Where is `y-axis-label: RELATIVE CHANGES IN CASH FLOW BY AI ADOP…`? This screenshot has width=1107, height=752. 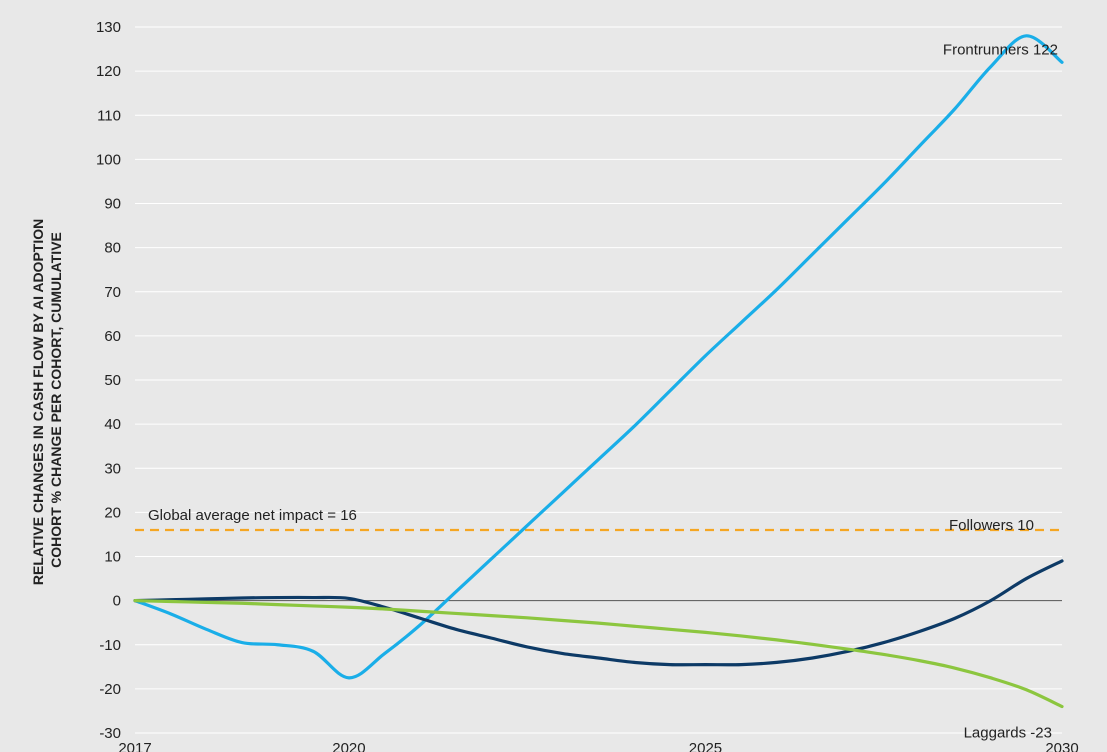 y-axis-label: RELATIVE CHANGES IN CASH FLOW BY AI ADOP… is located at coordinates (47, 400).